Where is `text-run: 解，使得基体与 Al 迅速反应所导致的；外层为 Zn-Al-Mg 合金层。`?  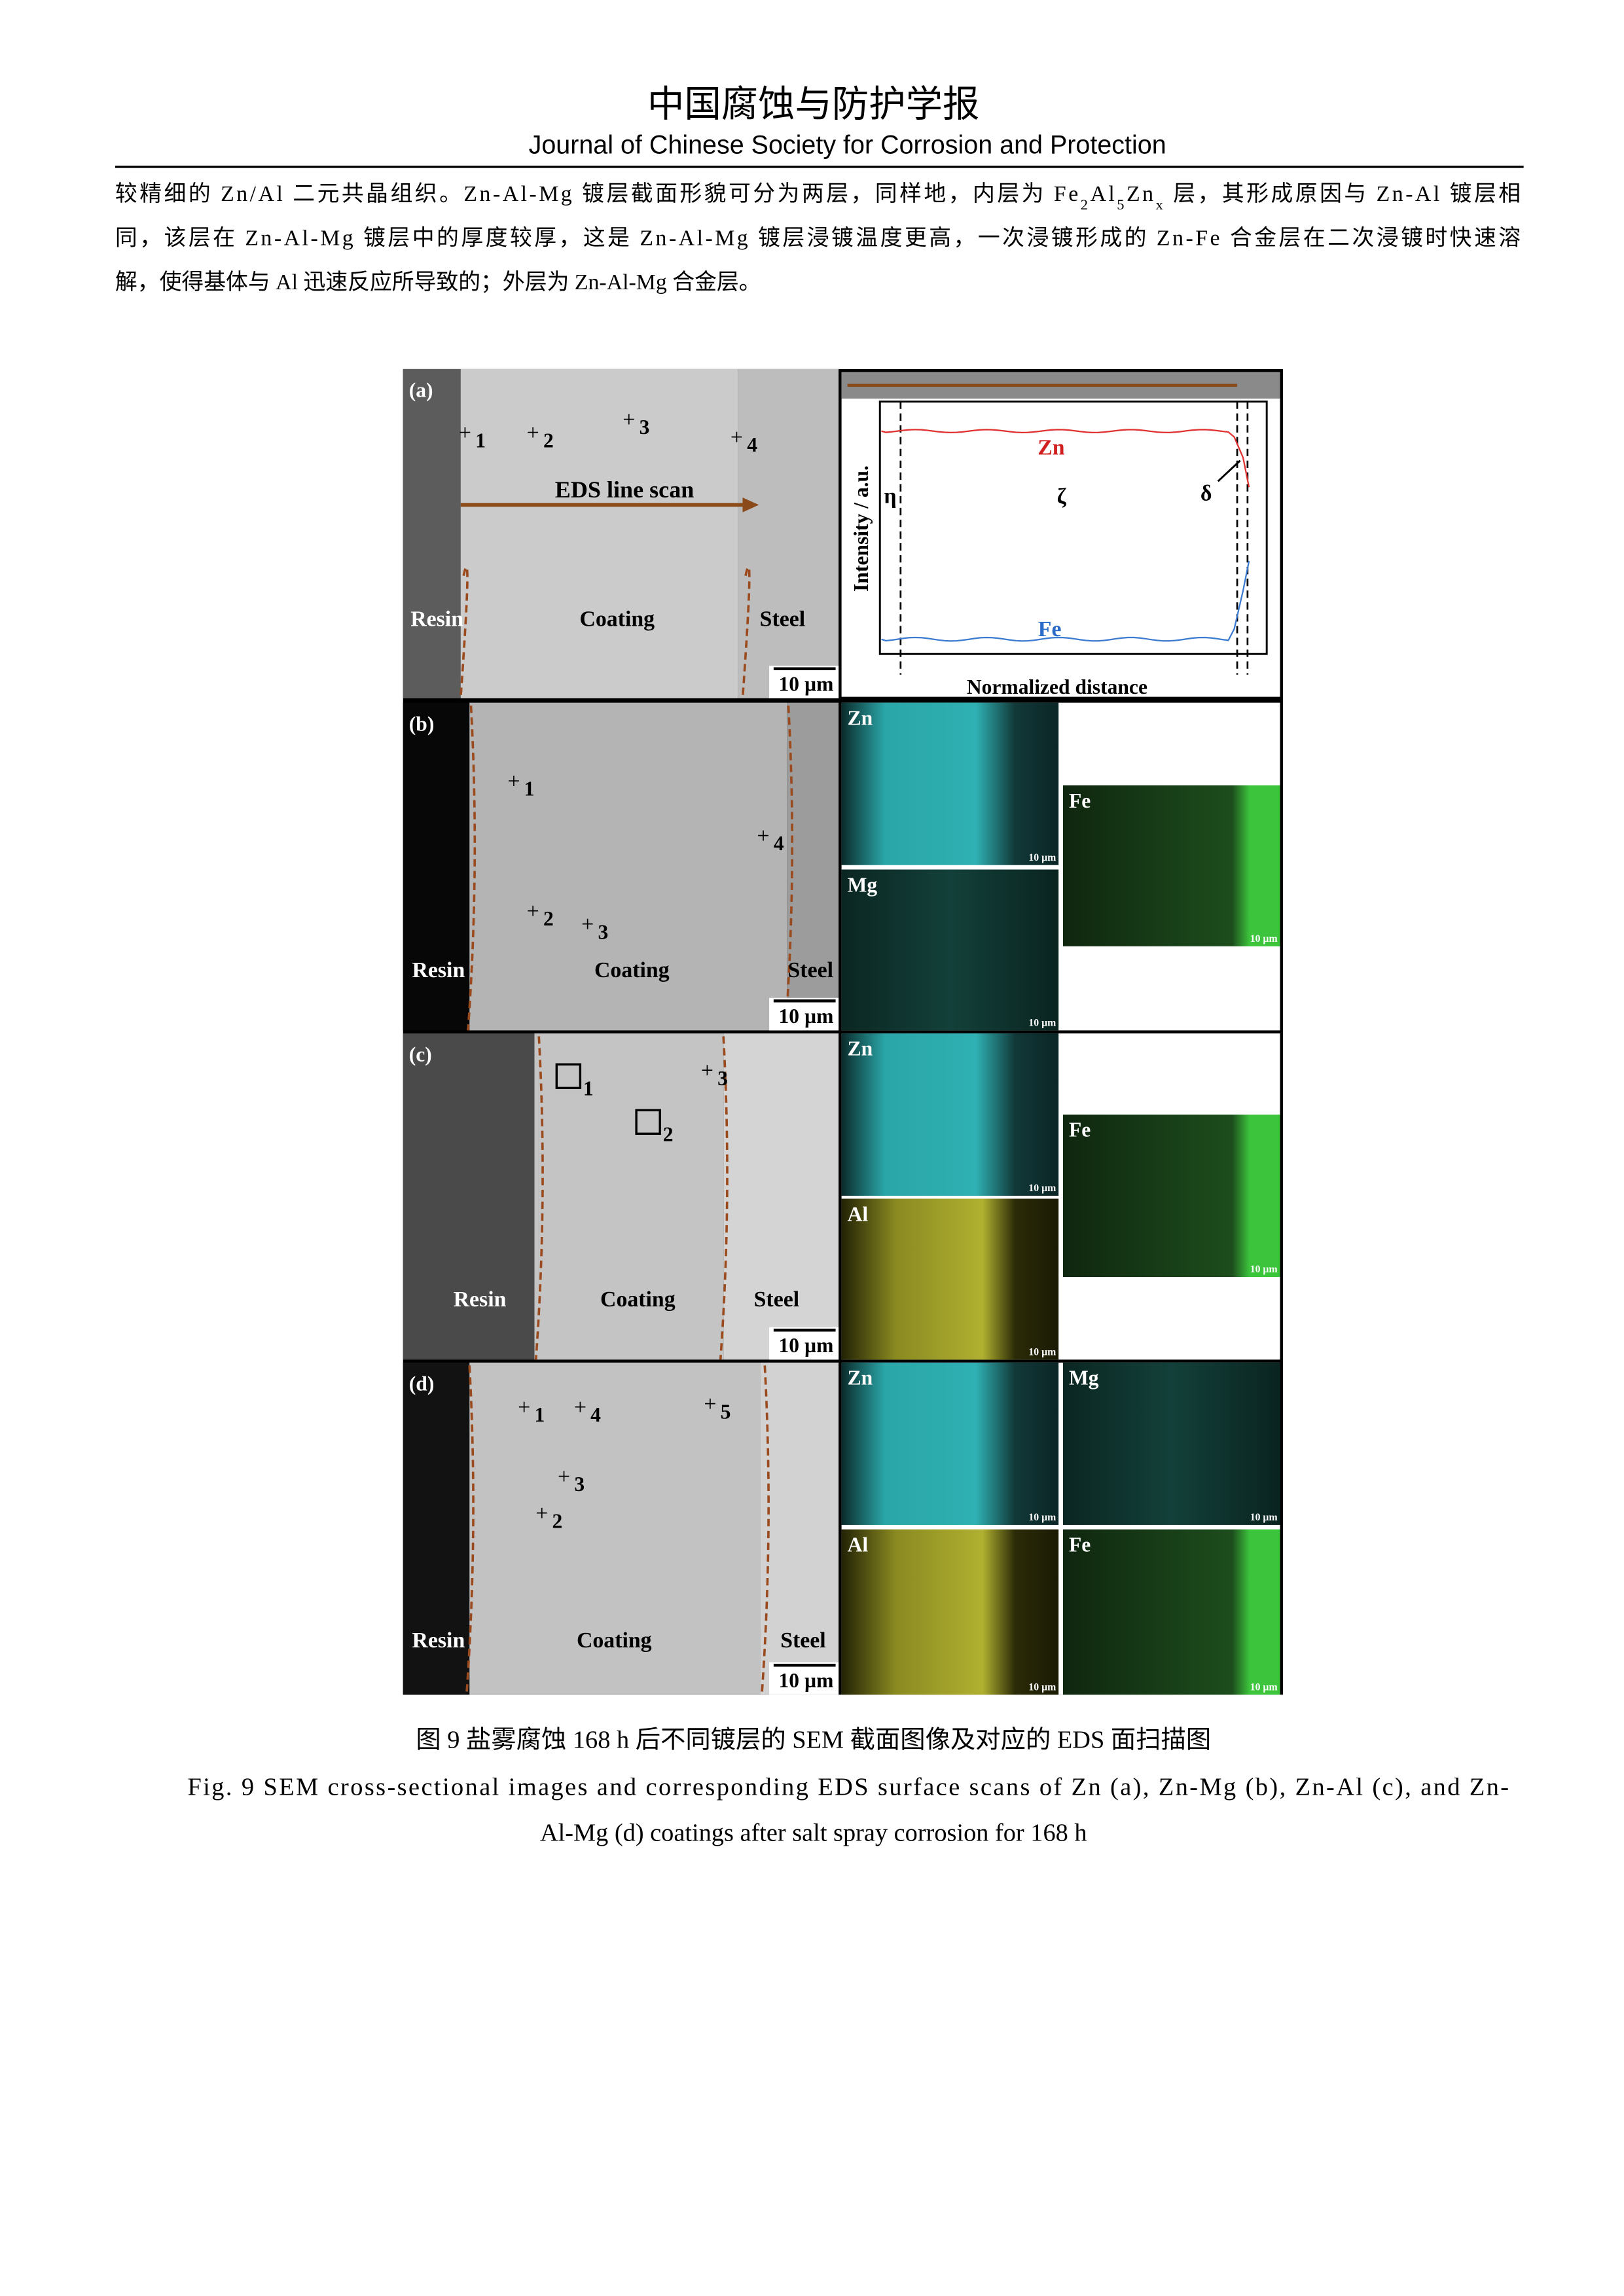
text-run: 解，使得基体与 Al 迅速反应所导致的；外层为 Zn-Al-Mg 合金层。 is located at coordinates (438, 282).